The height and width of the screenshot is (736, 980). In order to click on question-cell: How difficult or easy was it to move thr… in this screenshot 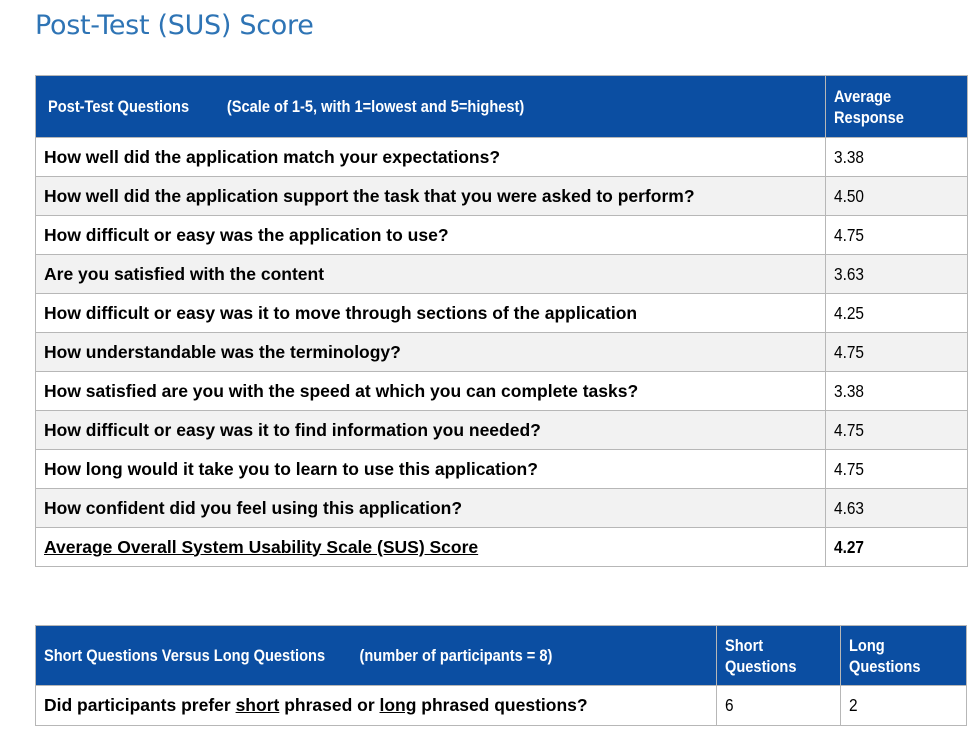, I will do `click(430, 313)`.